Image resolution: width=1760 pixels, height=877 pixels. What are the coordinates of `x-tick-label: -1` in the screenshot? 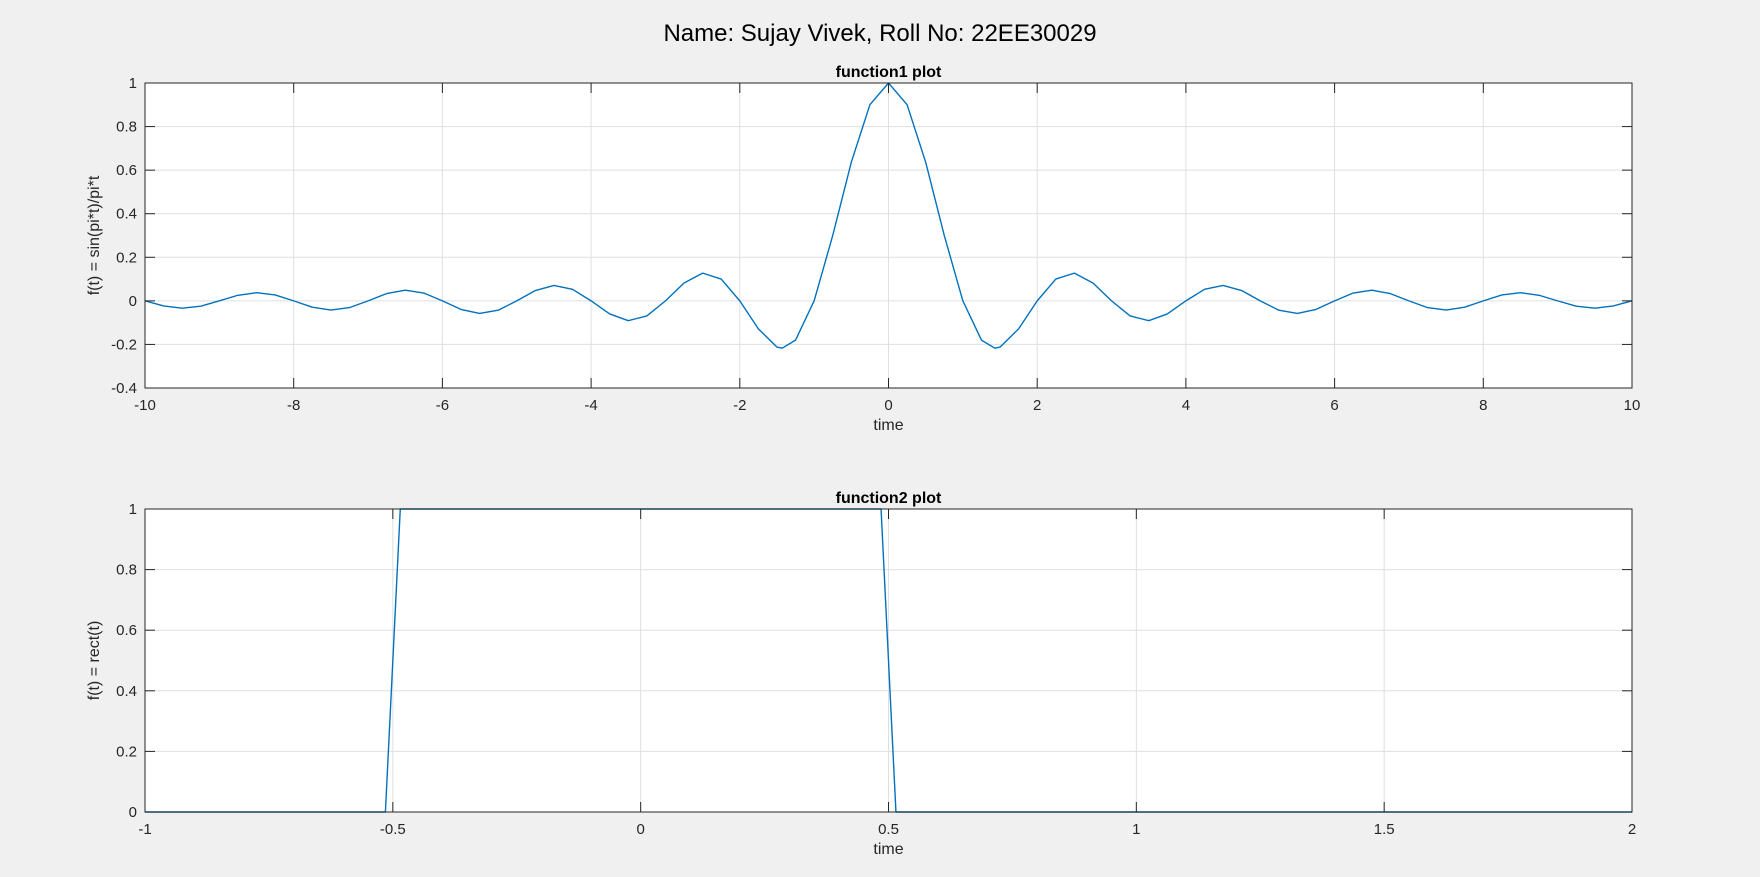 It's located at (144, 829).